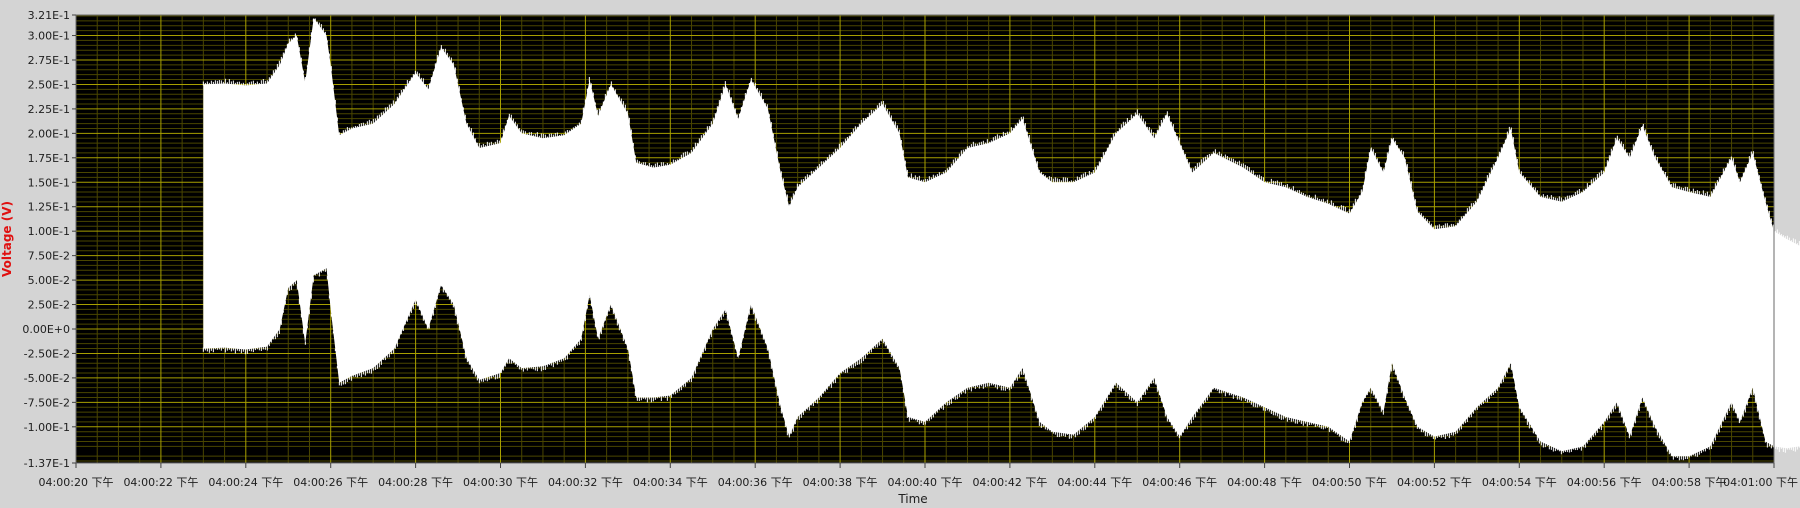  What do you see at coordinates (49, 231) in the screenshot?
I see `y-tick-label: 1.00E-1` at bounding box center [49, 231].